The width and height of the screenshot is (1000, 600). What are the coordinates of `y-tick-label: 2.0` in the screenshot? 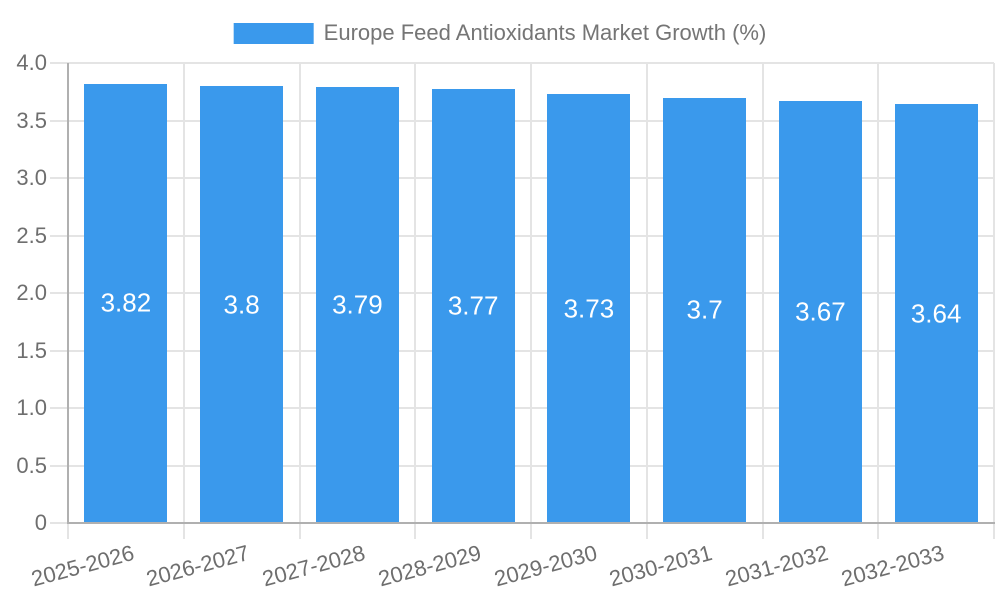 It's located at (31, 292).